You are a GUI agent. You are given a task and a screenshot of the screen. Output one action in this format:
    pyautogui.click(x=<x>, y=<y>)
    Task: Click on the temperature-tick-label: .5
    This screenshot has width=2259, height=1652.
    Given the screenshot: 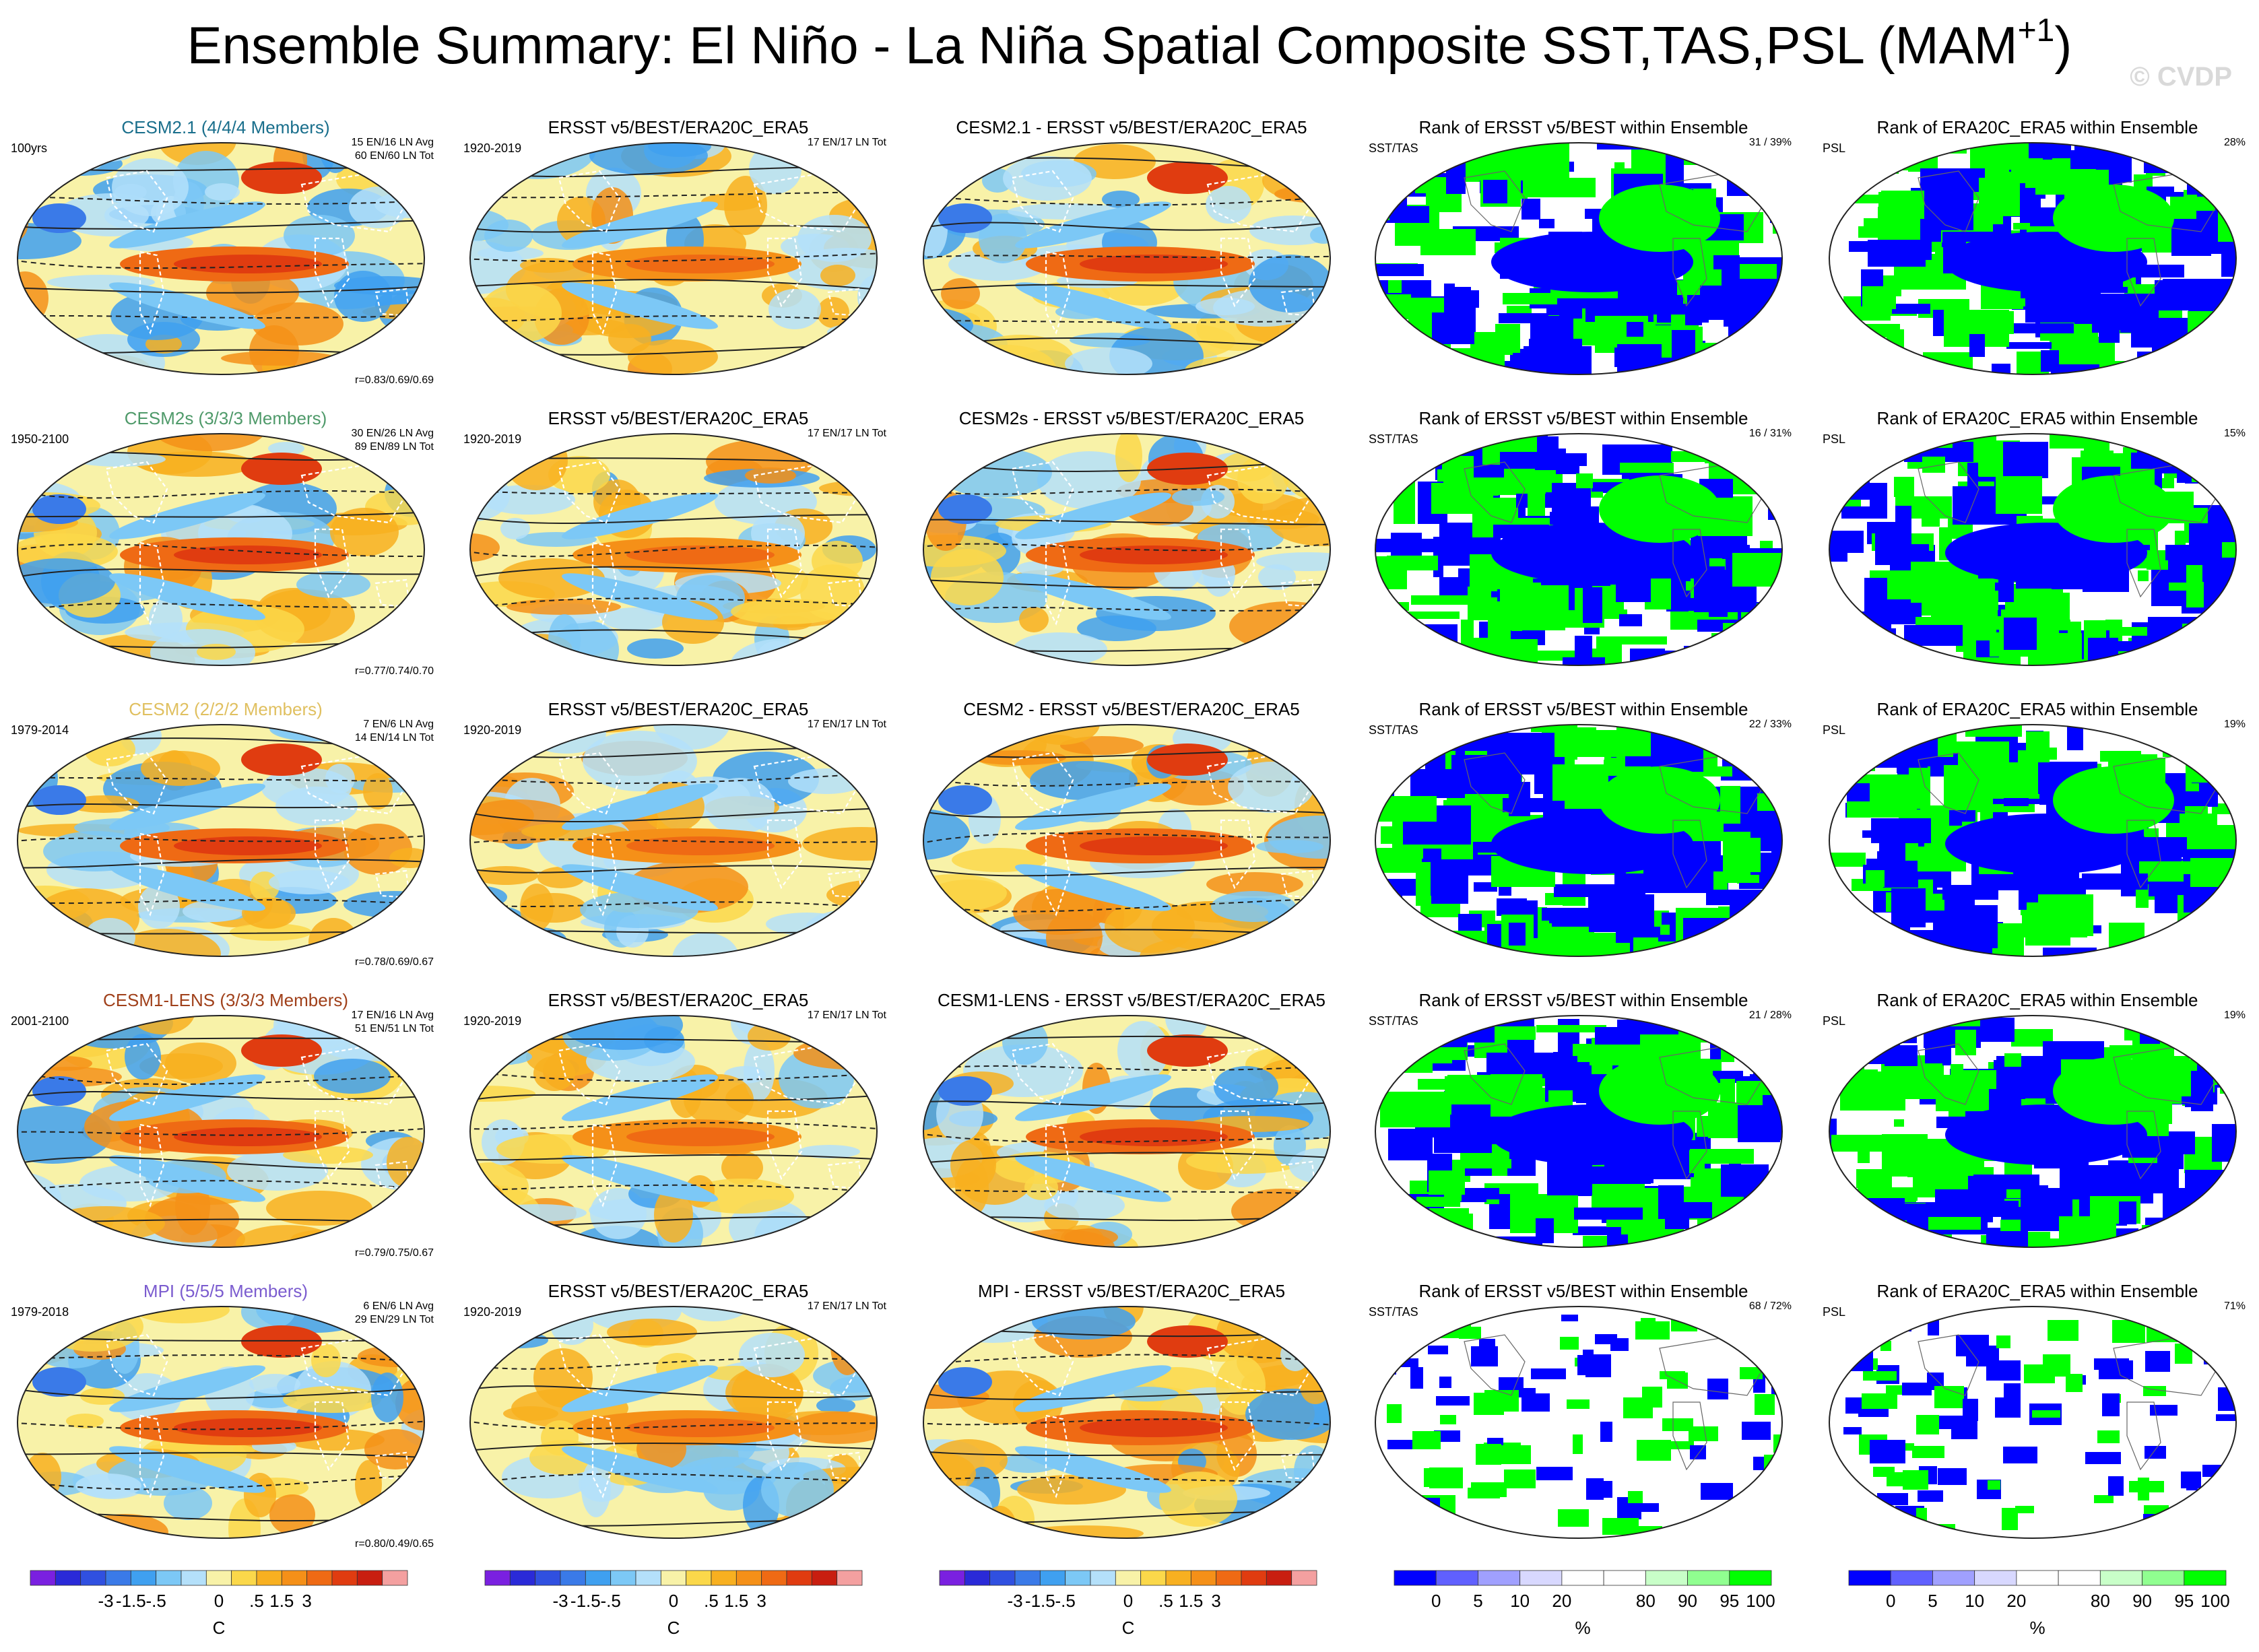 What is the action you would take?
    pyautogui.click(x=1166, y=1601)
    